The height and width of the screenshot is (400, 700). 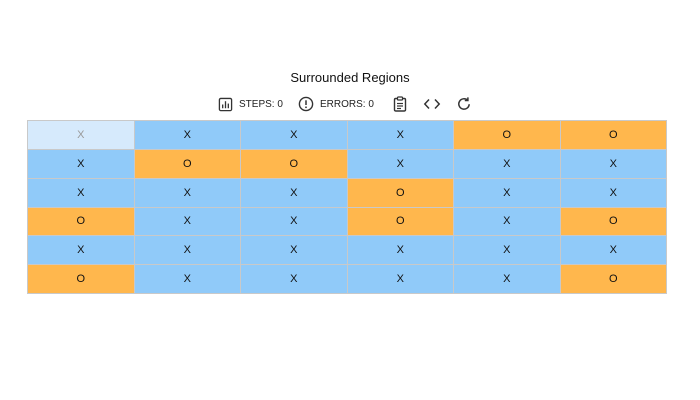 I want to click on code-icon, so click(x=432, y=104).